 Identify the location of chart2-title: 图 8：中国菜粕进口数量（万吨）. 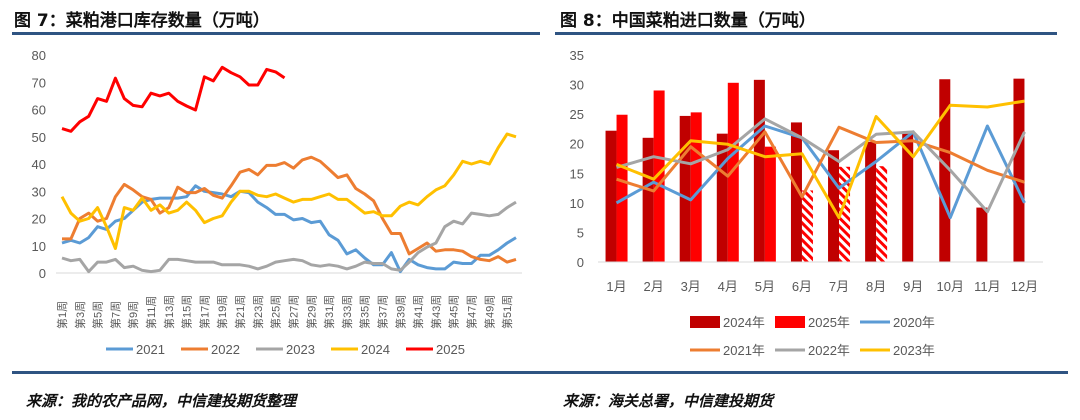
(688, 21).